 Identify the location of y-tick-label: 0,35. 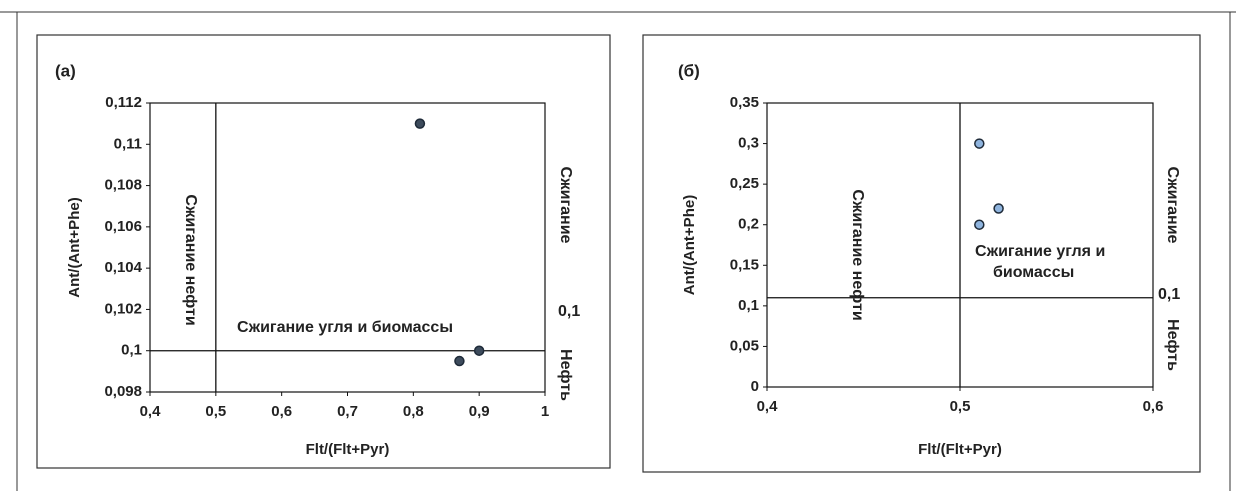
(744, 102).